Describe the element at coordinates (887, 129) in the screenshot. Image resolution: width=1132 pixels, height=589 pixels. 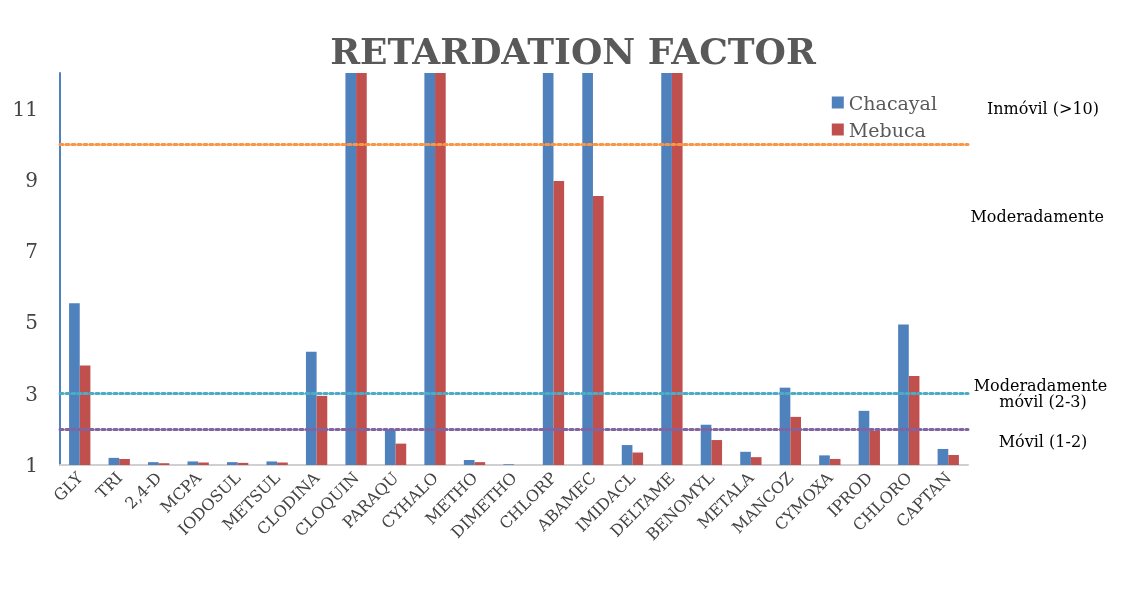
I see `legend-label: Mebuca` at that location.